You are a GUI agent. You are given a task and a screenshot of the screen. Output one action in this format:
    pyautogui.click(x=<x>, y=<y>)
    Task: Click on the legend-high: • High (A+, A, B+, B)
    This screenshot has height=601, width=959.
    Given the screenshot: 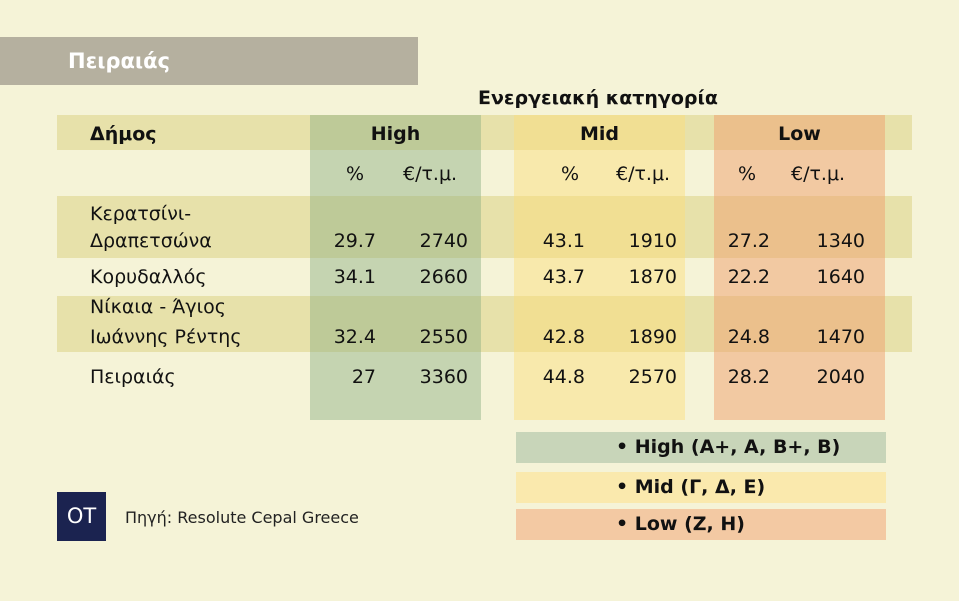 What is the action you would take?
    pyautogui.click(x=701, y=447)
    